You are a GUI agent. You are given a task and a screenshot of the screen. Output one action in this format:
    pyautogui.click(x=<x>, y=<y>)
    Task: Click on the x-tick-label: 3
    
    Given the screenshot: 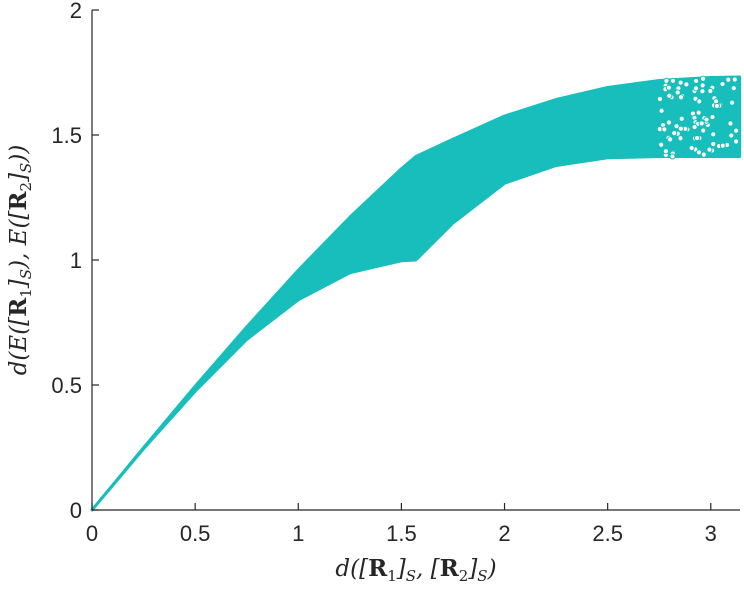 What is the action you would take?
    pyautogui.click(x=711, y=533)
    